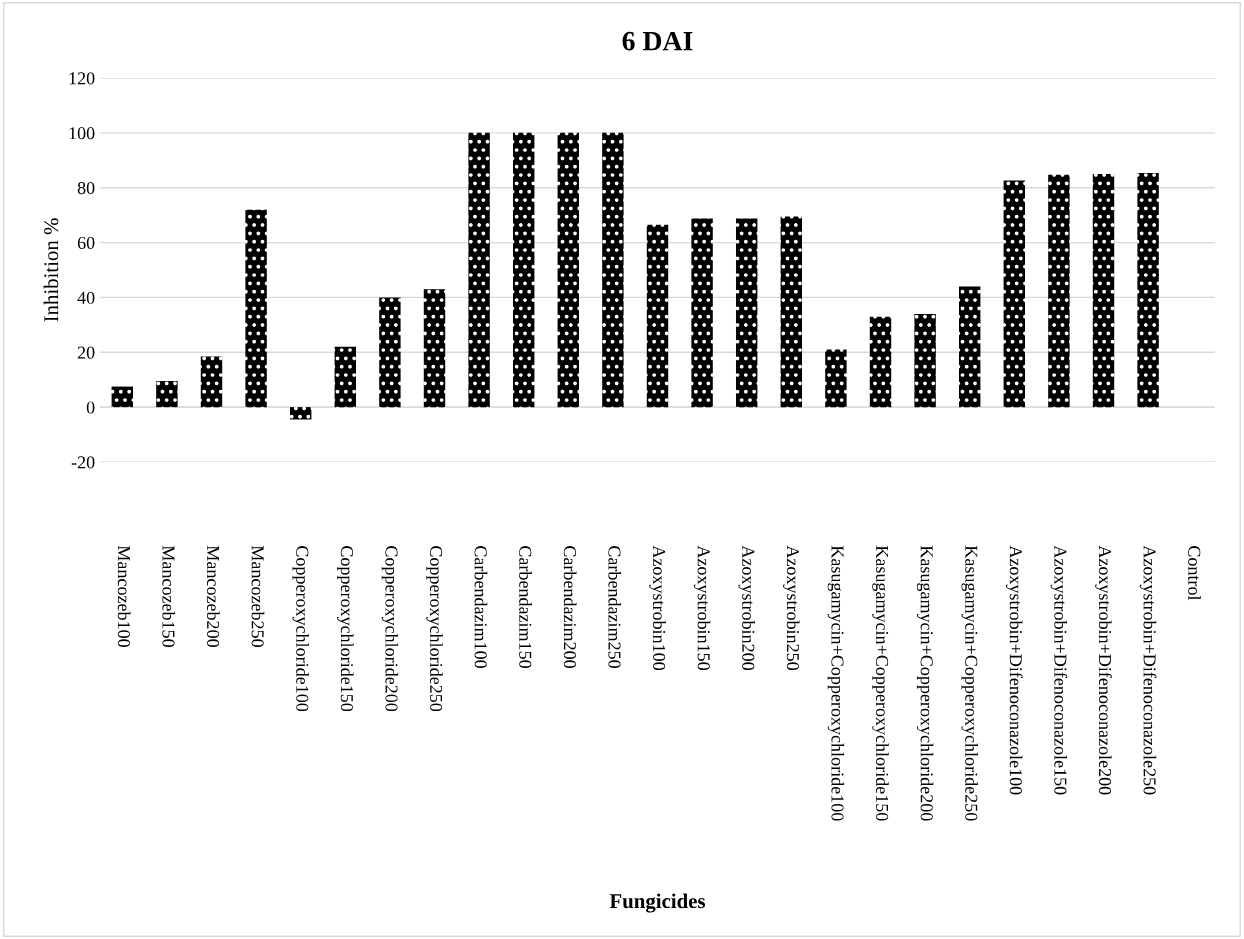 The height and width of the screenshot is (939, 1244). I want to click on x-tick-label: Carbendazim200, so click(570, 607).